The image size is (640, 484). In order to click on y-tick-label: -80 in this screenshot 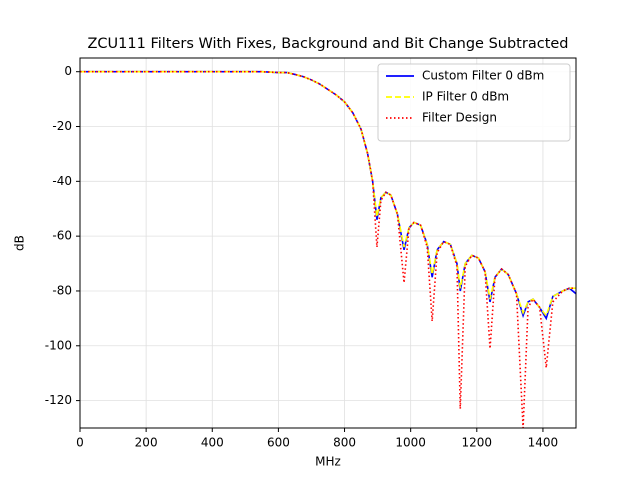, I will do `click(62, 290)`.